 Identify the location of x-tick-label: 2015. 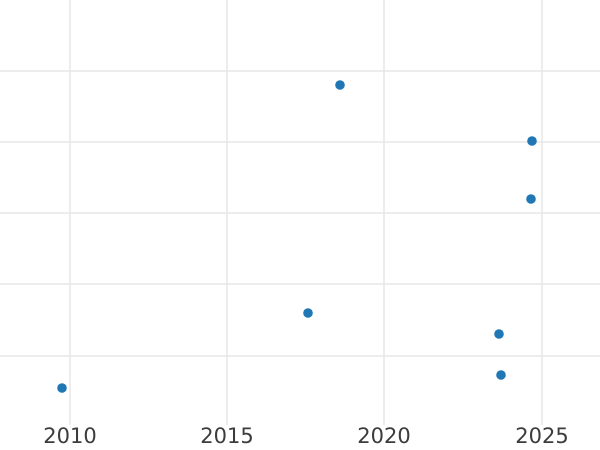
(226, 436).